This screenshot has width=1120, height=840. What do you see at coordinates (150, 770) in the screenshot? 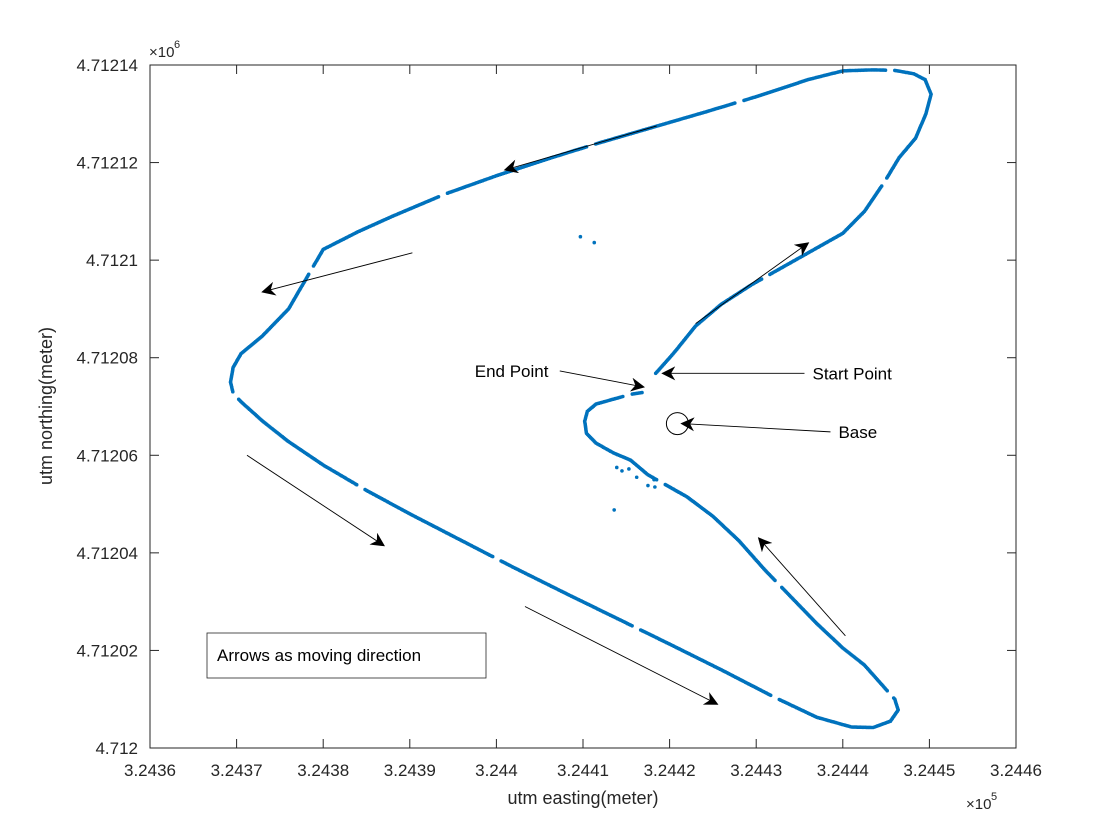
I see `x-tick-label: 3.2436` at bounding box center [150, 770].